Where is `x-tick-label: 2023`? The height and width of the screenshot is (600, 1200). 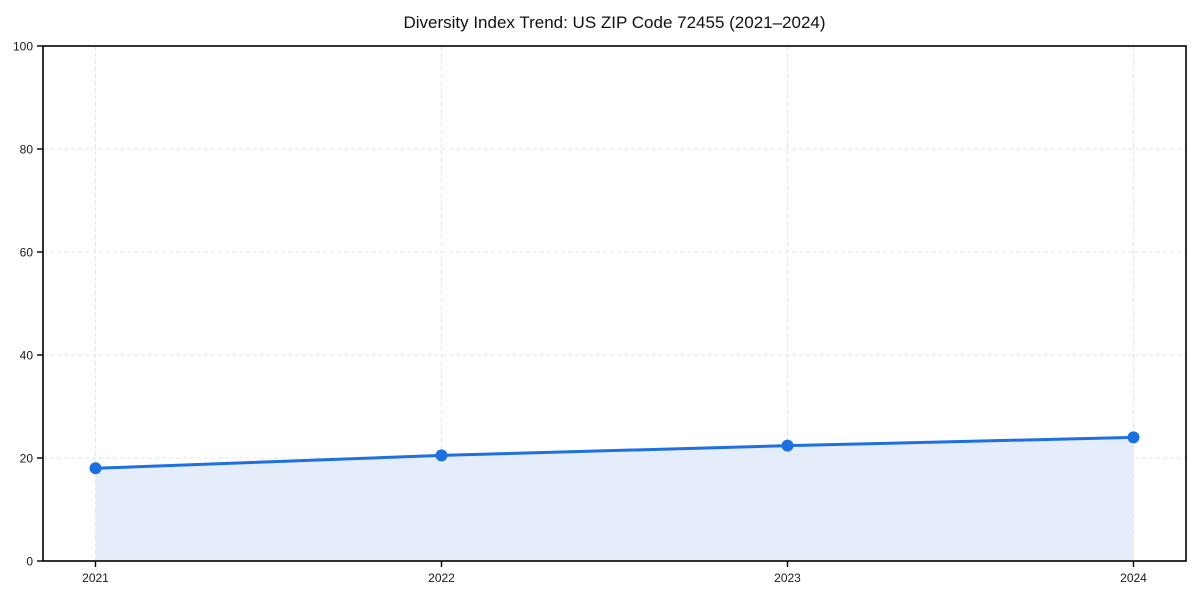
x-tick-label: 2023 is located at coordinates (787, 578).